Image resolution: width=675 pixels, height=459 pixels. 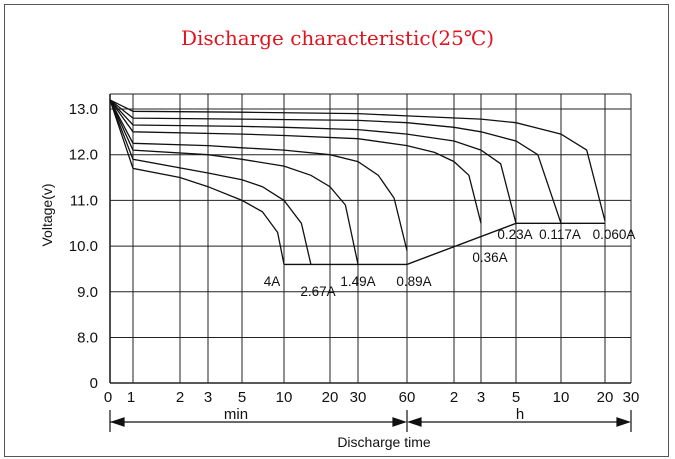 What do you see at coordinates (384, 442) in the screenshot?
I see `x-axis-title: Discharge time` at bounding box center [384, 442].